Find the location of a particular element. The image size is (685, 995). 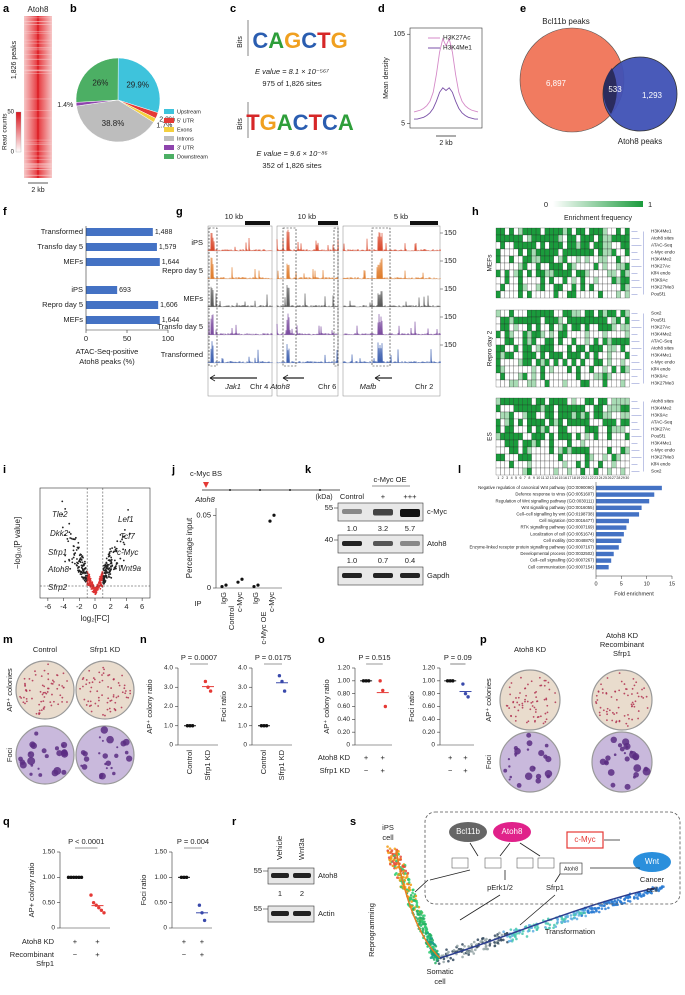

count-label: 1,606 is located at coordinates (169, 305).